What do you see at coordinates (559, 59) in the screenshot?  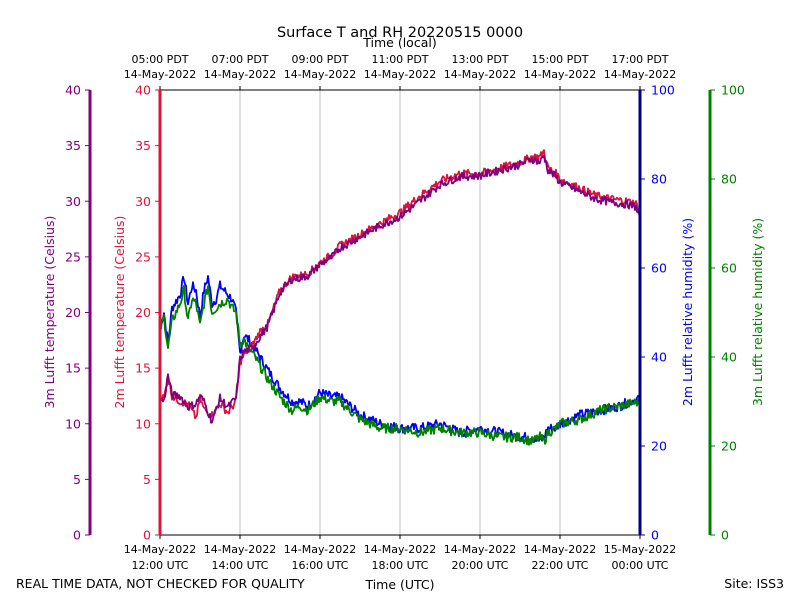 I see `x-tick-label-top-time: 15:00 PDT` at bounding box center [559, 59].